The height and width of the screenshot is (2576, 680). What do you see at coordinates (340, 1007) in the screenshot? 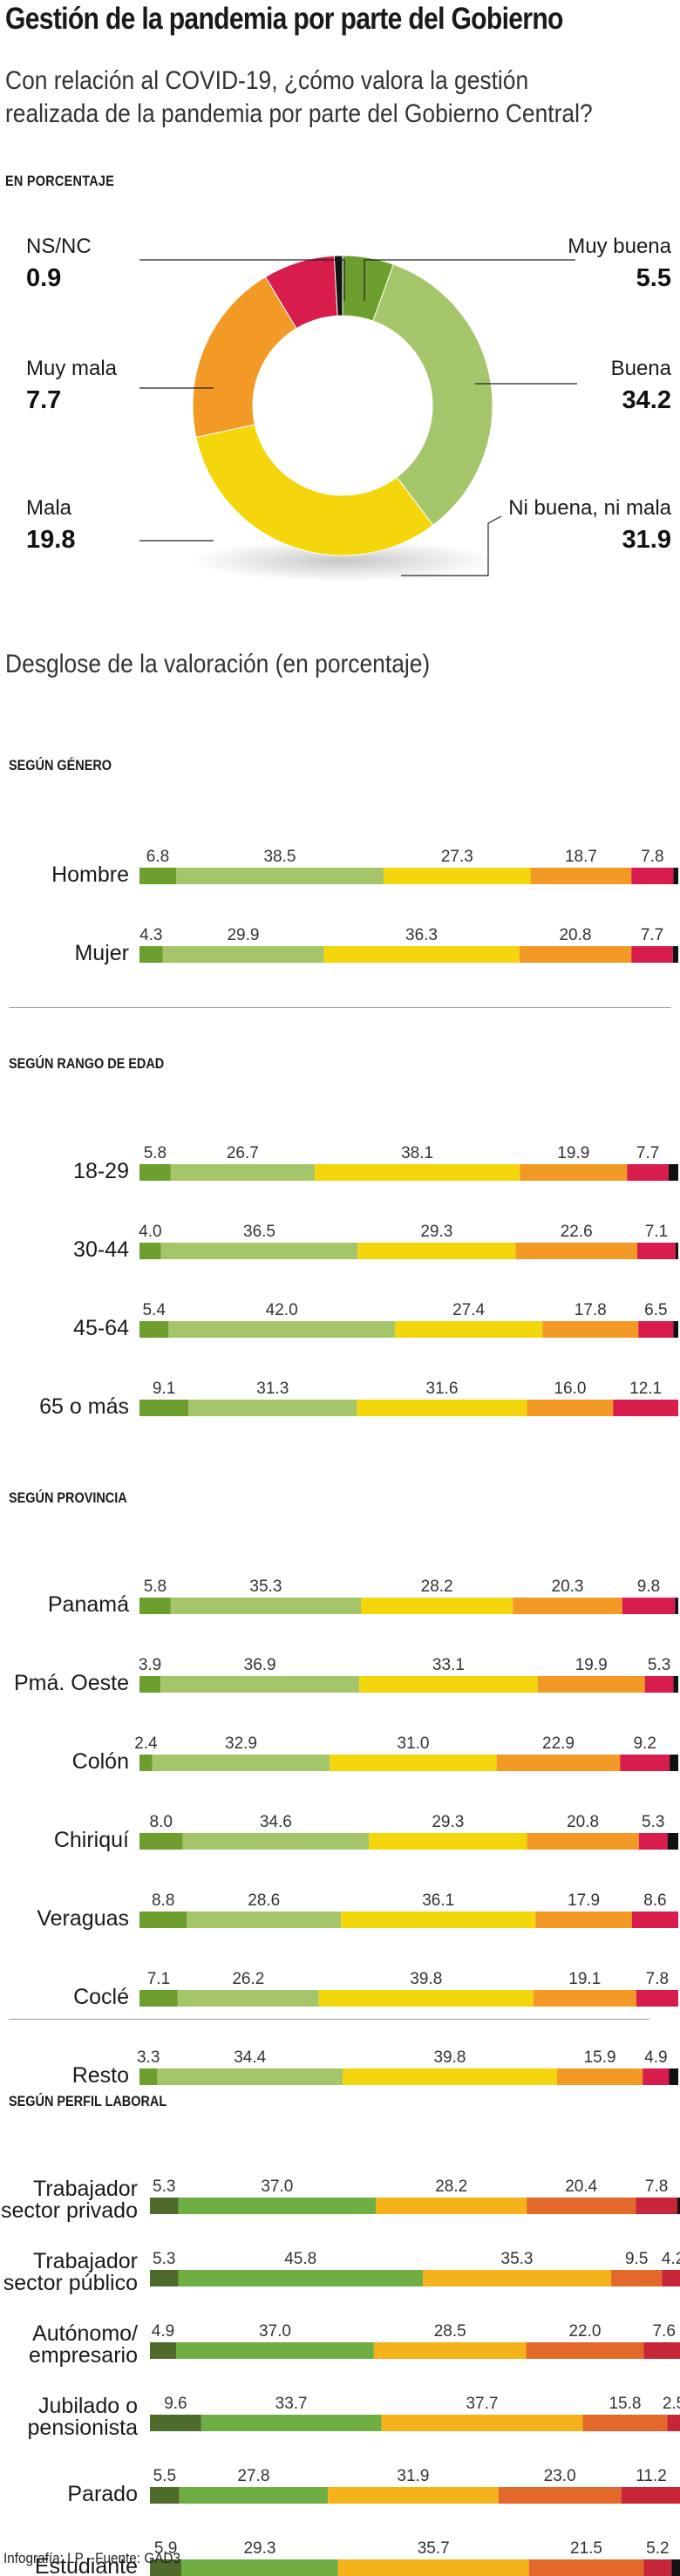
I see `section-divider` at bounding box center [340, 1007].